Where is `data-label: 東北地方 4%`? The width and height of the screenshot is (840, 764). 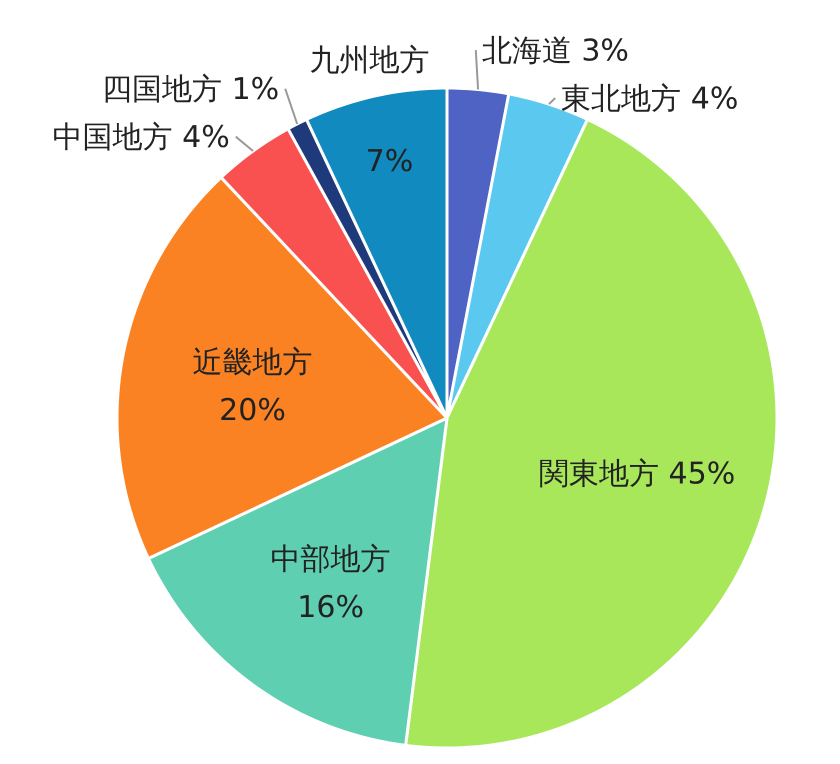
data-label: 東北地方 4% is located at coordinates (649, 99).